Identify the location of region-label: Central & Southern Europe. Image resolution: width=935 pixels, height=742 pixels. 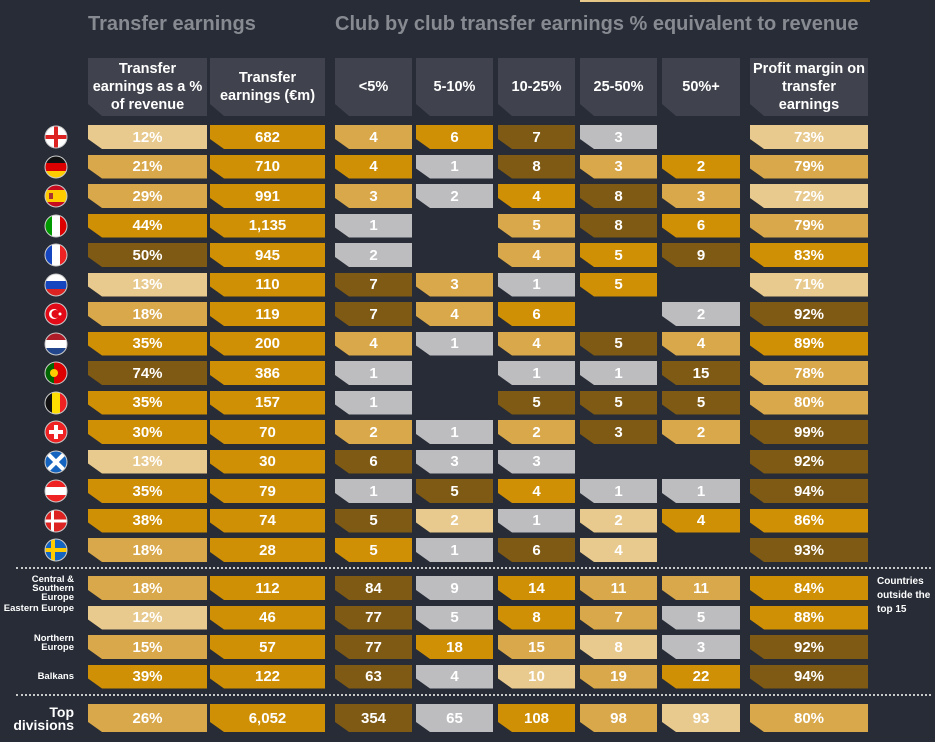
(52, 588).